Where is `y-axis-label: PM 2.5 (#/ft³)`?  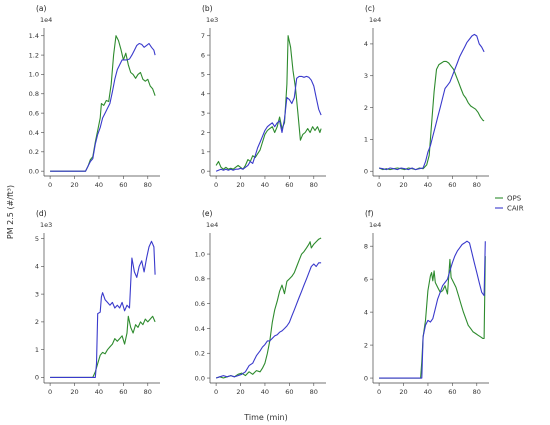 y-axis-label: PM 2.5 (#/ft³) is located at coordinates (10, 212).